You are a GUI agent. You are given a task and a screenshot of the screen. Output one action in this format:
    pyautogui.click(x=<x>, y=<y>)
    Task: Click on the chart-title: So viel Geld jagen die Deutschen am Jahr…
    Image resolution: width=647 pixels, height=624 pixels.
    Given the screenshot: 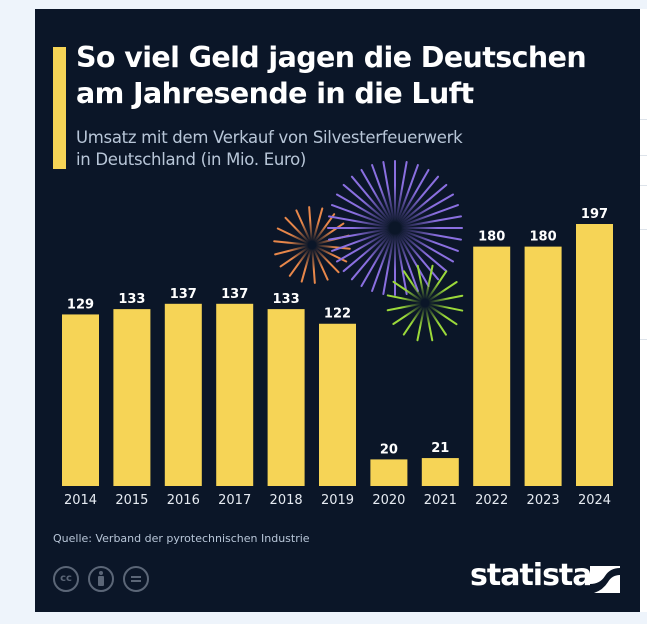 What is the action you would take?
    pyautogui.click(x=331, y=75)
    